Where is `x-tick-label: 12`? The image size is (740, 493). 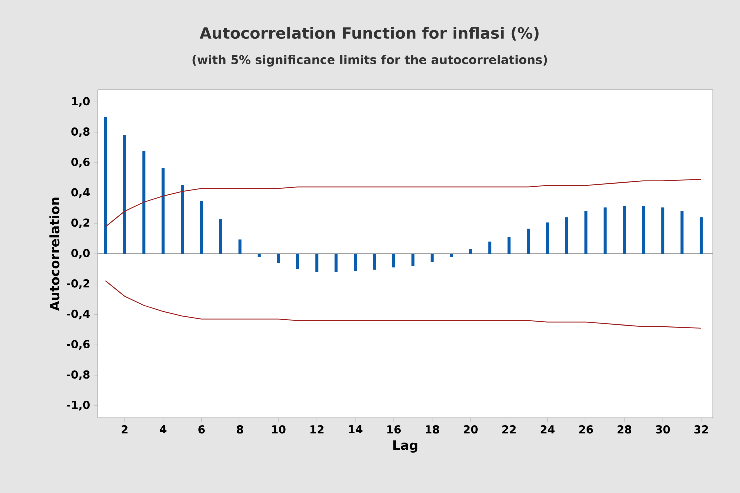
x-tick-label: 12 is located at coordinates (317, 430).